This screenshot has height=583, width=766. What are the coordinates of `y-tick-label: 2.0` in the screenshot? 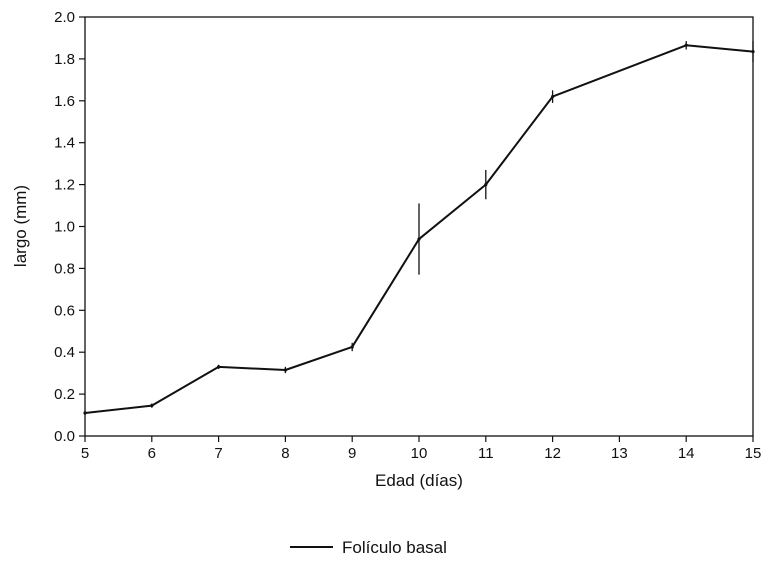 It's located at (64, 17).